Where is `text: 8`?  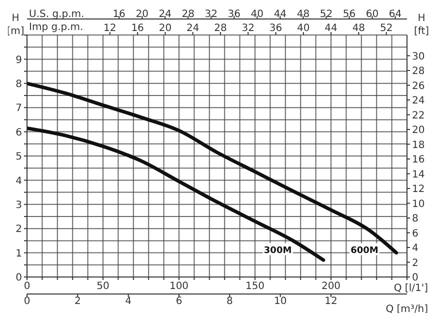 text: 8 is located at coordinates (229, 301).